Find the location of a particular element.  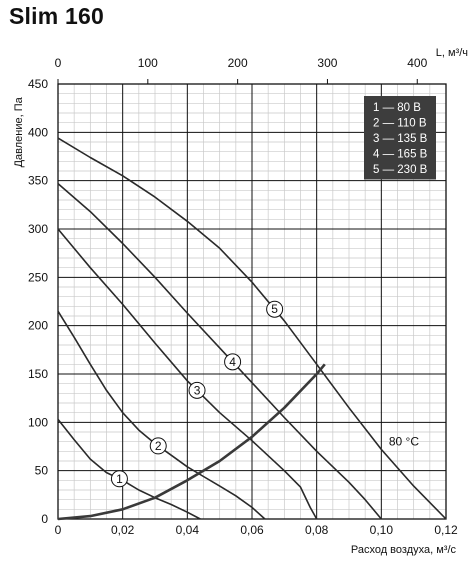

legend-box is located at coordinates (400, 138).